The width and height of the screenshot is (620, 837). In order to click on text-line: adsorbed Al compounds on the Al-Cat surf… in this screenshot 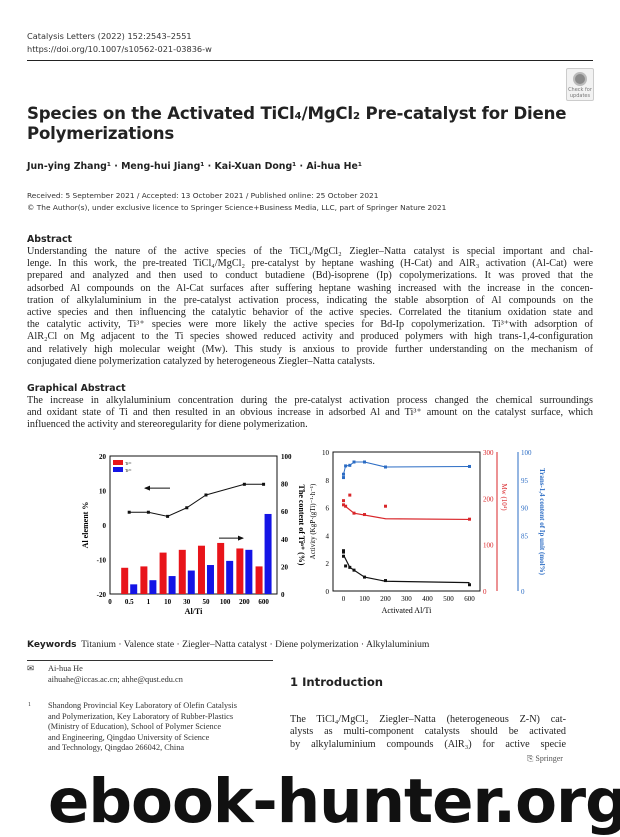, I will do `click(310, 288)`.